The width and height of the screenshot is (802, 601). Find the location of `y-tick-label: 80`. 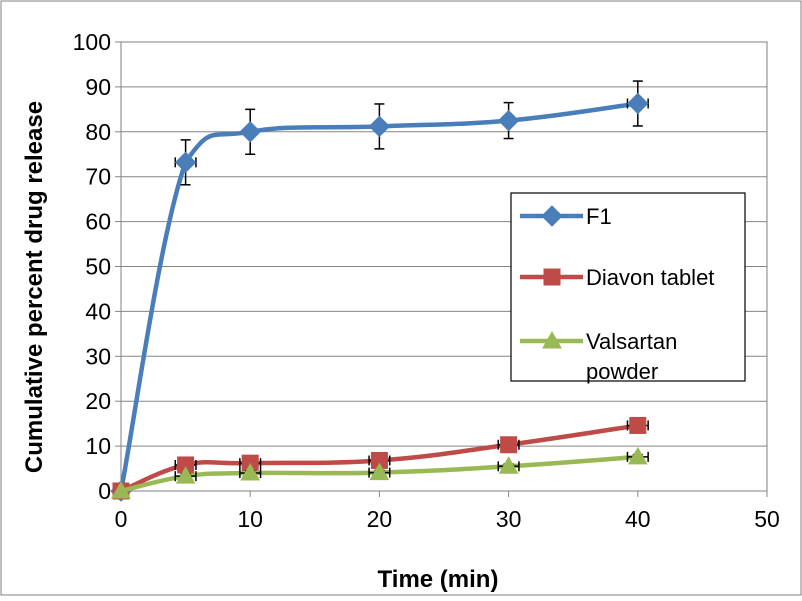

y-tick-label: 80 is located at coordinates (98, 132).